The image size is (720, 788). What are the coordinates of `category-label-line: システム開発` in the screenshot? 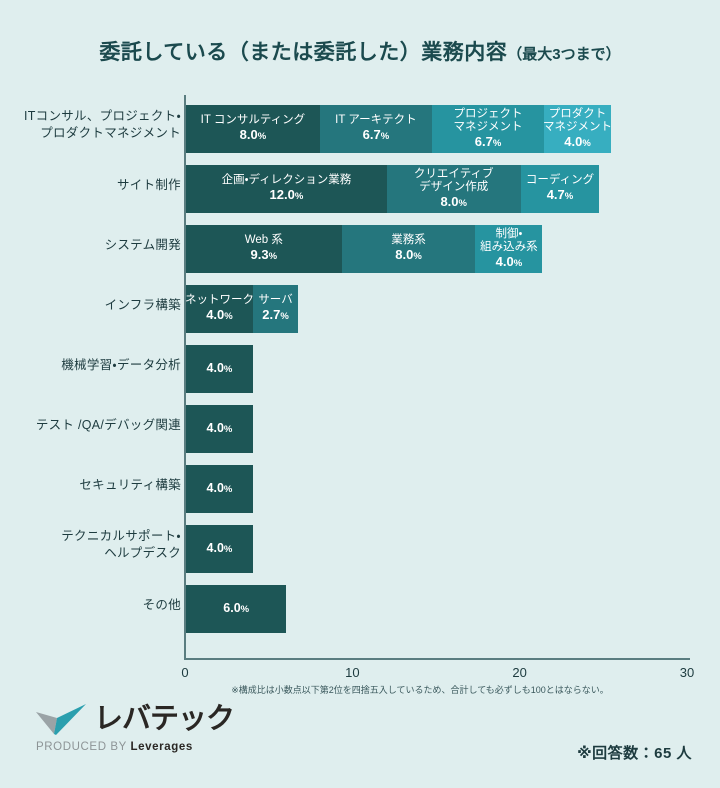 It's located at (142, 244).